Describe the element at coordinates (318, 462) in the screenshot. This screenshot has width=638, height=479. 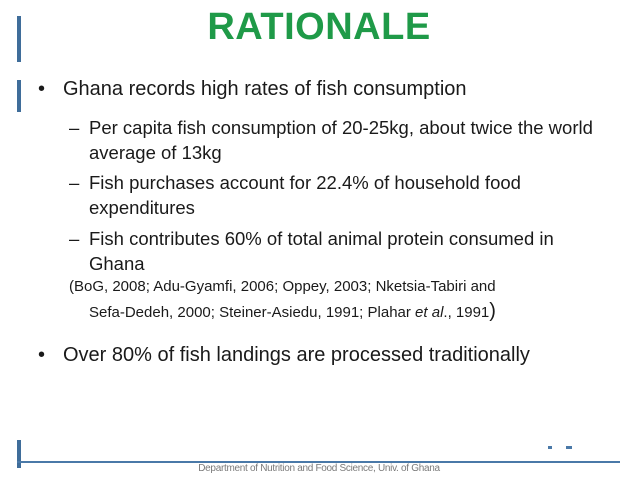
I see `bottom-rule` at that location.